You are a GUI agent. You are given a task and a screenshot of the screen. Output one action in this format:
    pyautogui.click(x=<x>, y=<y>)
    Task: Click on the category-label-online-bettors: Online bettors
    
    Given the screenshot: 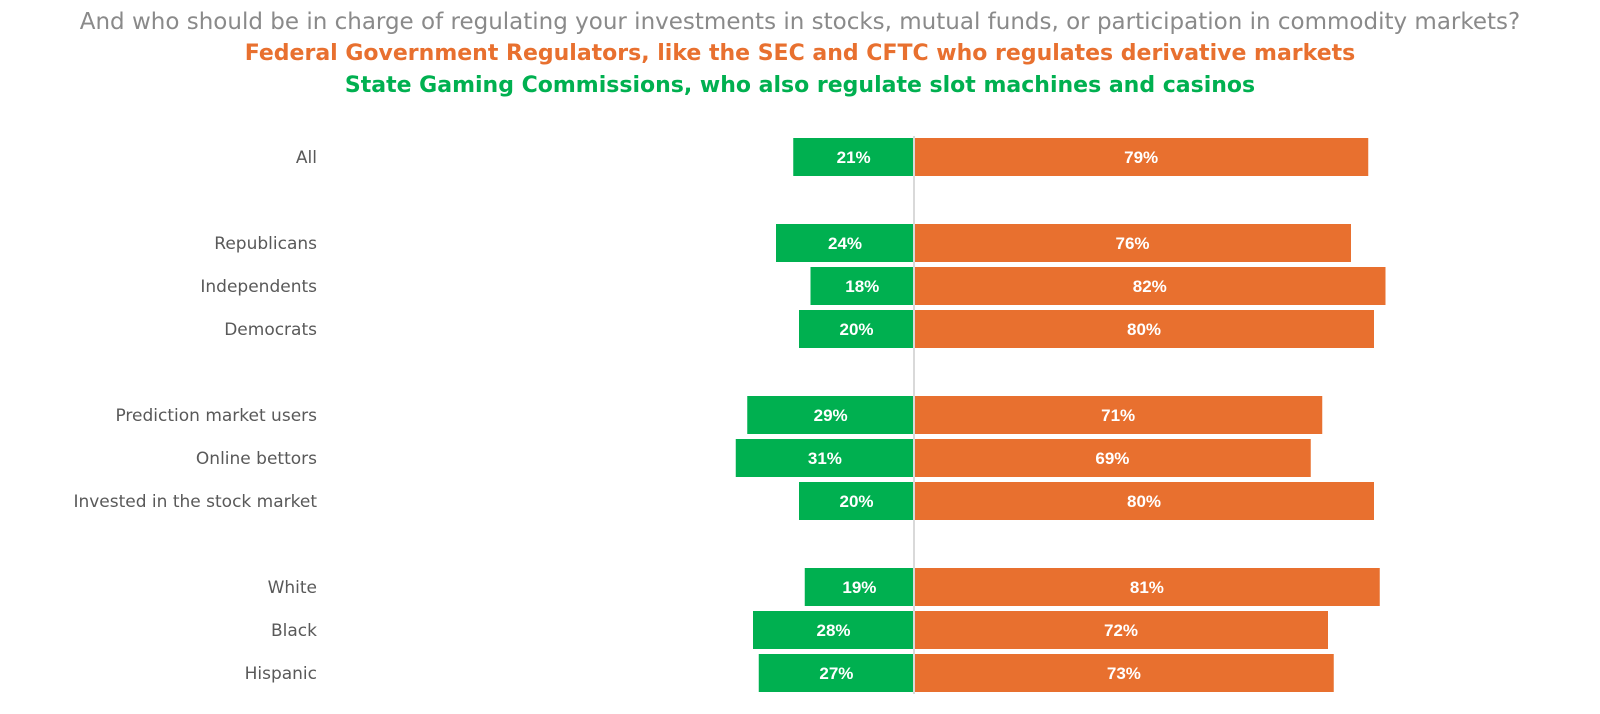 What is the action you would take?
    pyautogui.click(x=256, y=459)
    